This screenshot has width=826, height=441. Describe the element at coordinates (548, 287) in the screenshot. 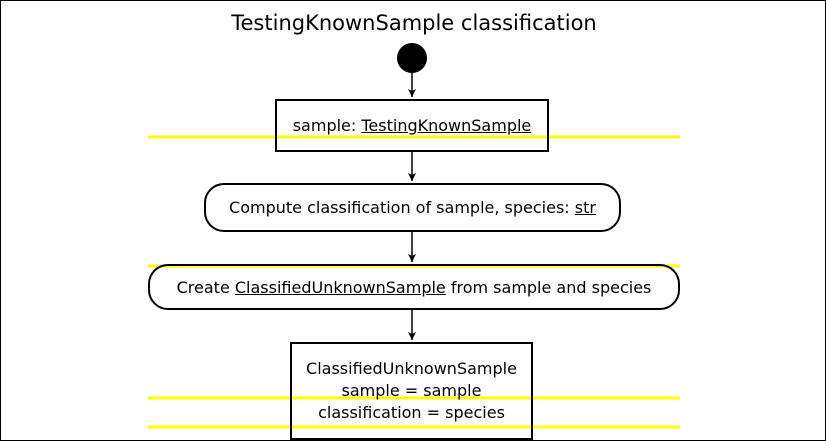

I see `action-node-create-suffix: from sample and species` at that location.